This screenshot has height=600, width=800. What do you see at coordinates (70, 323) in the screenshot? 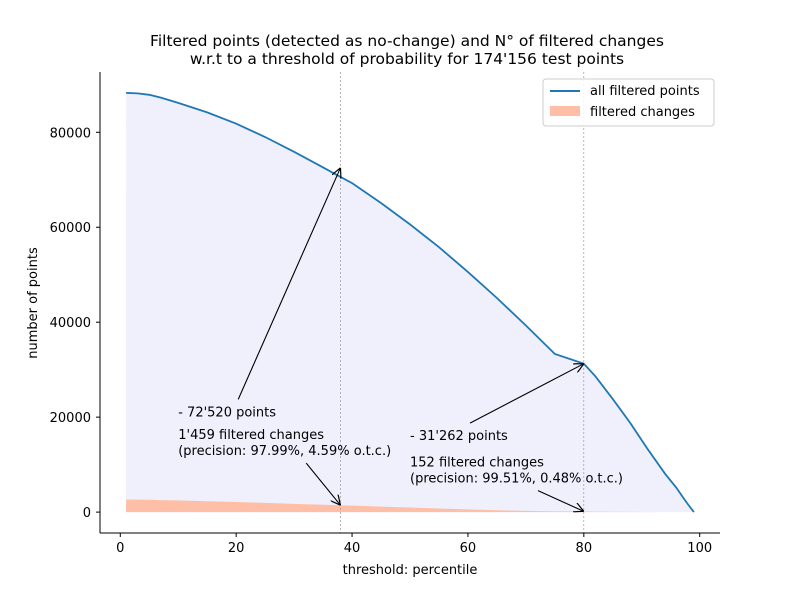
I see `y-tick-label: 40000` at bounding box center [70, 323].